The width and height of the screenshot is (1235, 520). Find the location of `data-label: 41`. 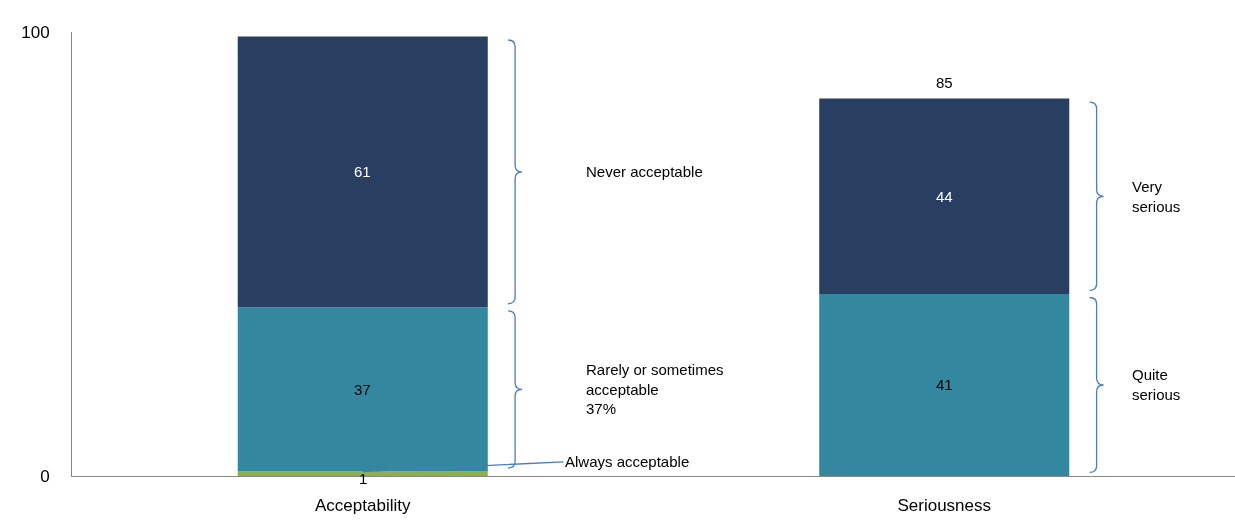

data-label: 41 is located at coordinates (944, 384).